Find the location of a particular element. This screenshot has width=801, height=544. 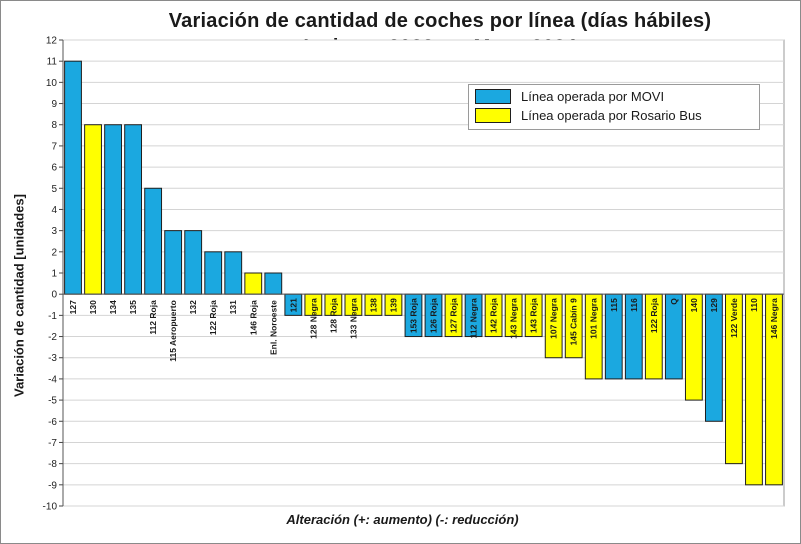

y-tick-label: -3 is located at coordinates (52, 358).